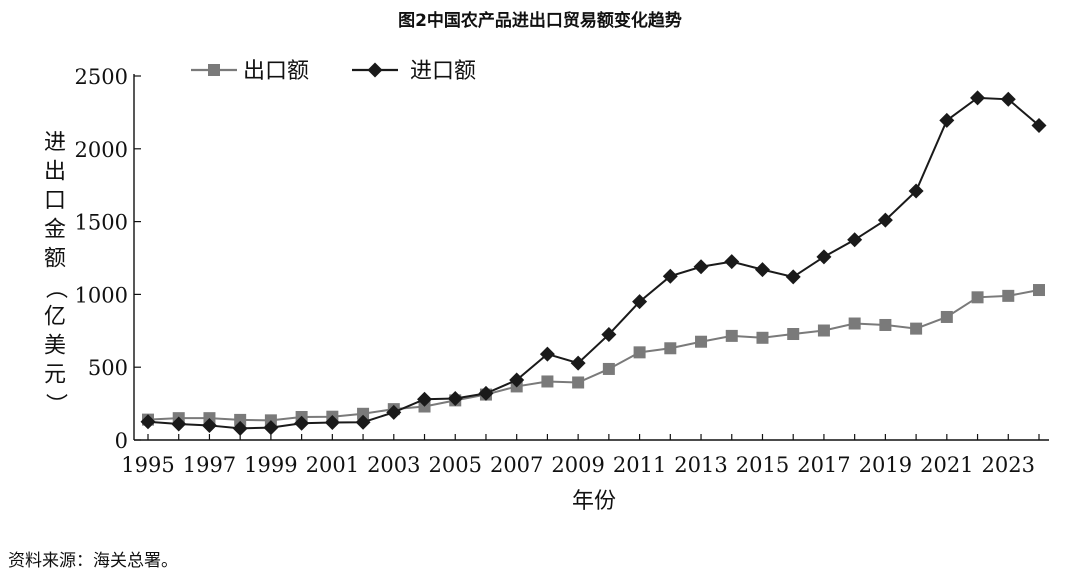 This screenshot has height=577, width=1080. What do you see at coordinates (55, 201) in the screenshot?
I see `y-axis-title-char: 口` at bounding box center [55, 201].